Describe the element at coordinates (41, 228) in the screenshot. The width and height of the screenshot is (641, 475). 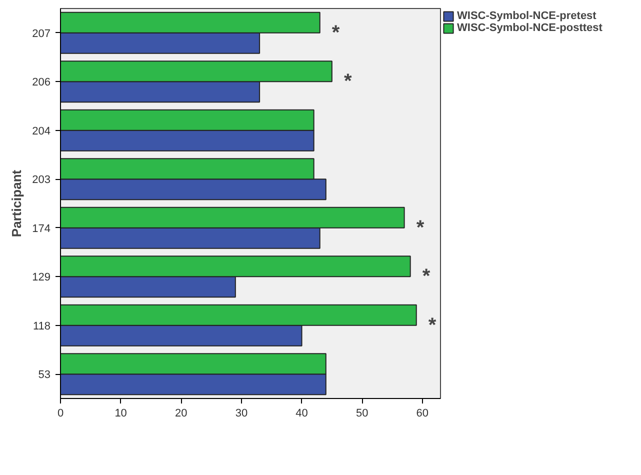
I see `y-tick-label: 174` at that location.